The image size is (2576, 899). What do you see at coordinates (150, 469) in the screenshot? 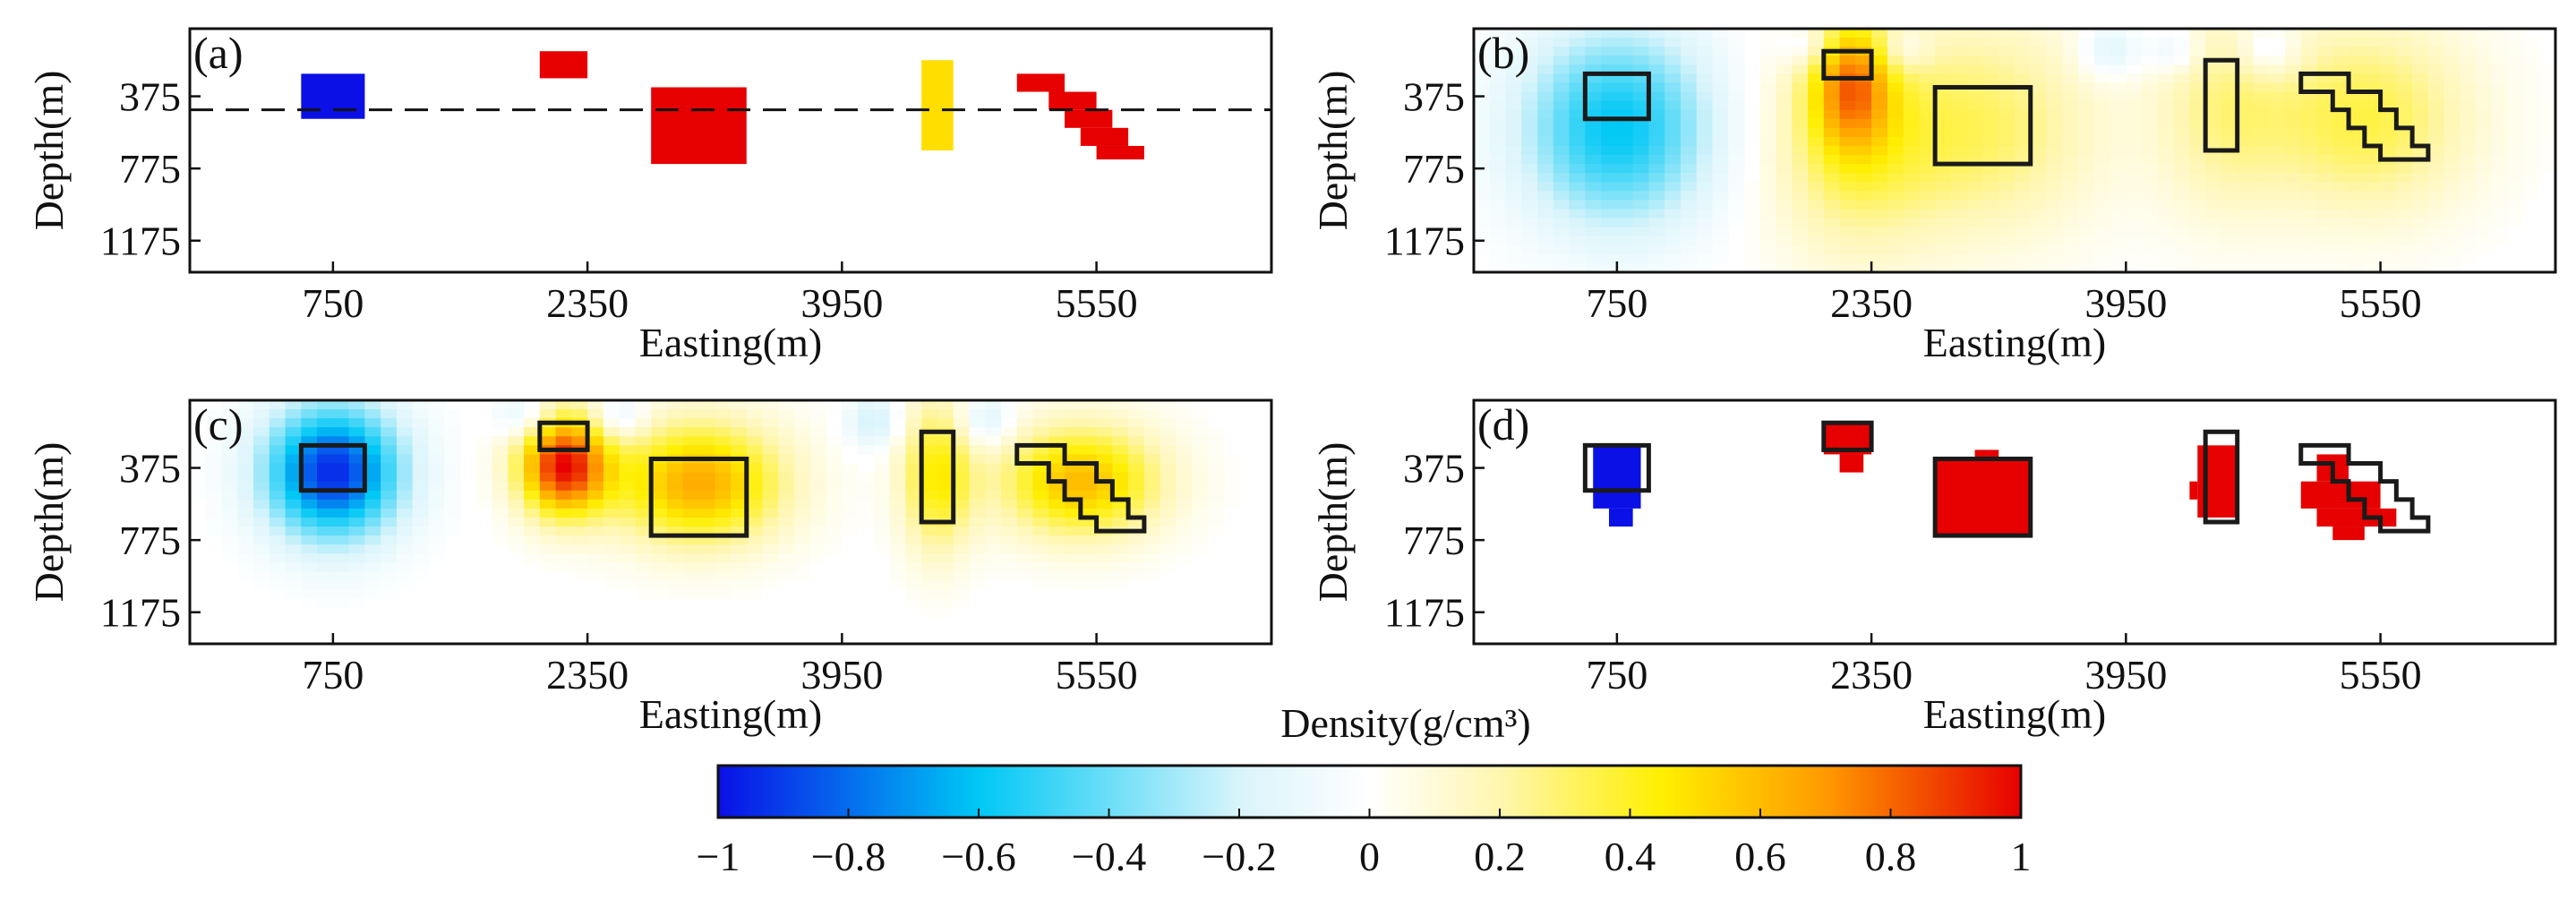
I see `y-tick-label: 375` at bounding box center [150, 469].